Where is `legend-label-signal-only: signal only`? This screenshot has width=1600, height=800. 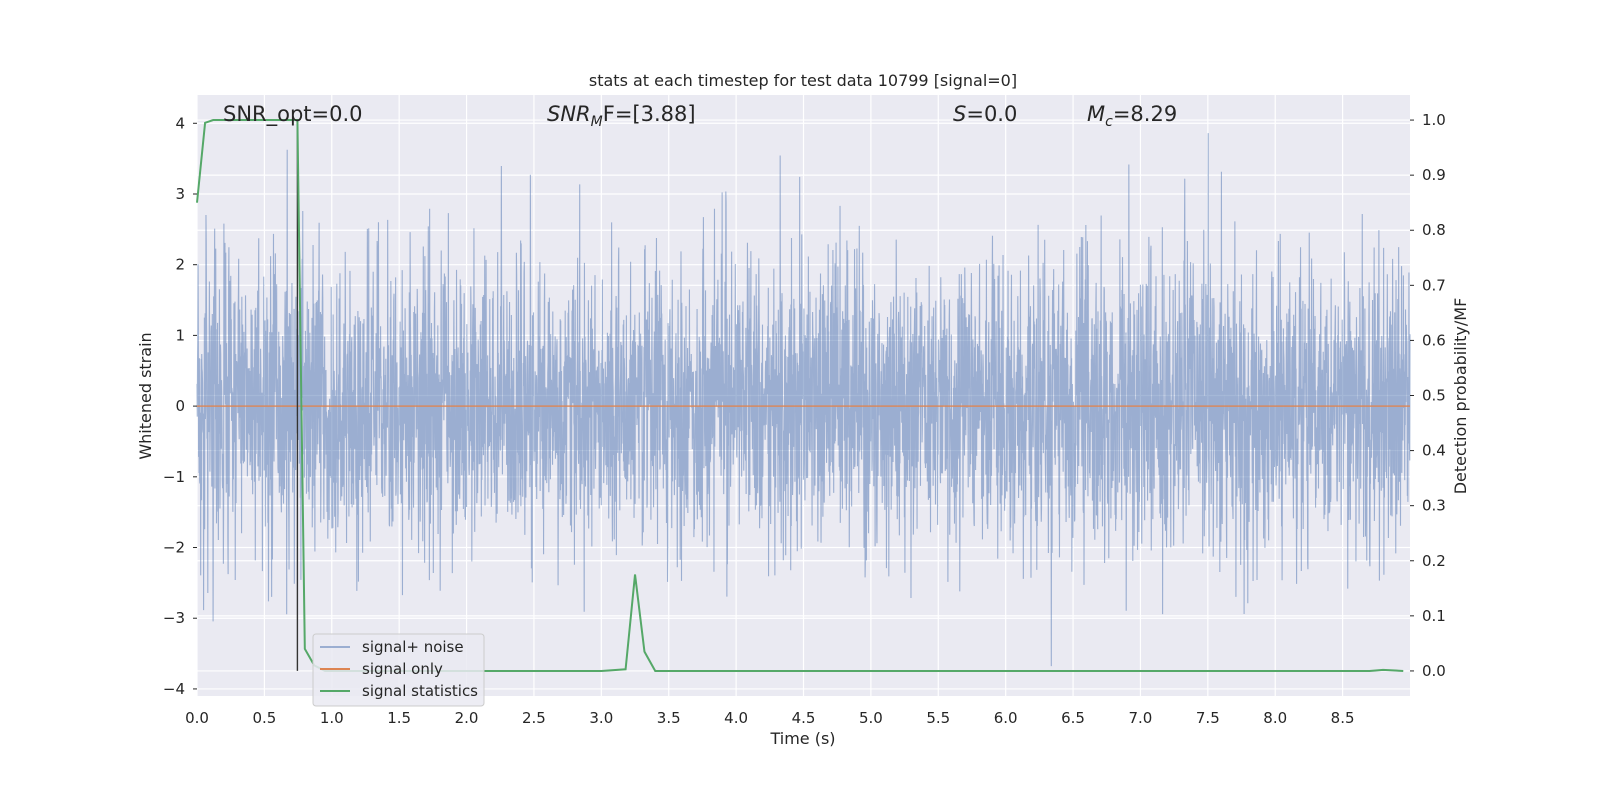
legend-label-signal-only: signal only is located at coordinates (402, 669).